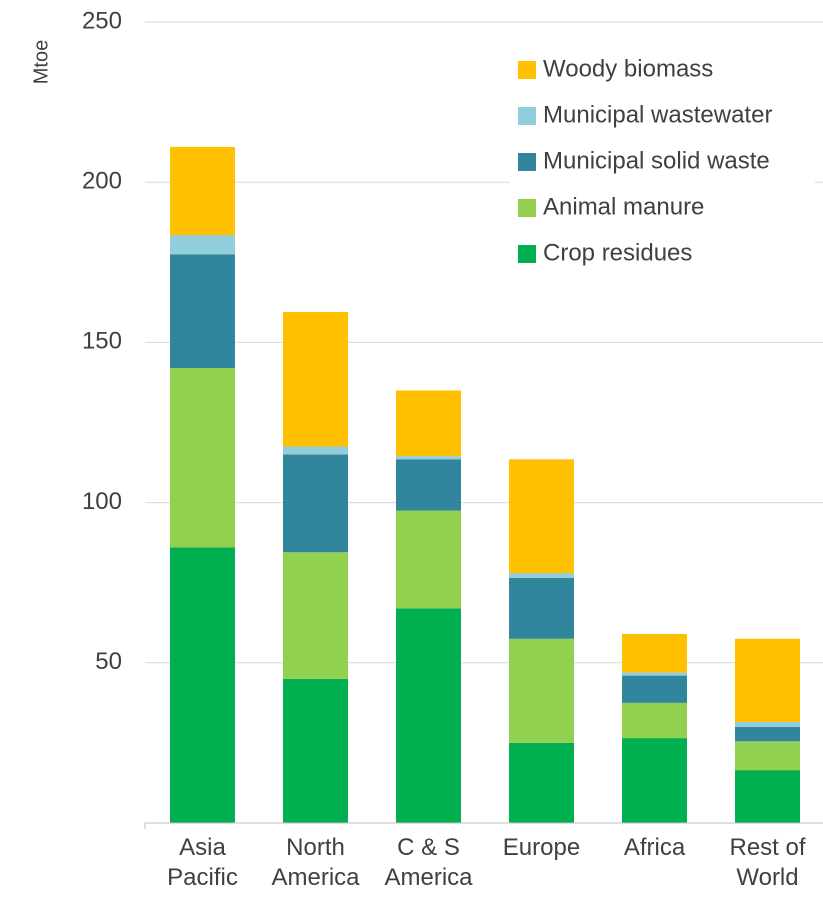 The width and height of the screenshot is (823, 897). What do you see at coordinates (315, 862) in the screenshot?
I see `x-tick-label: North America` at bounding box center [315, 862].